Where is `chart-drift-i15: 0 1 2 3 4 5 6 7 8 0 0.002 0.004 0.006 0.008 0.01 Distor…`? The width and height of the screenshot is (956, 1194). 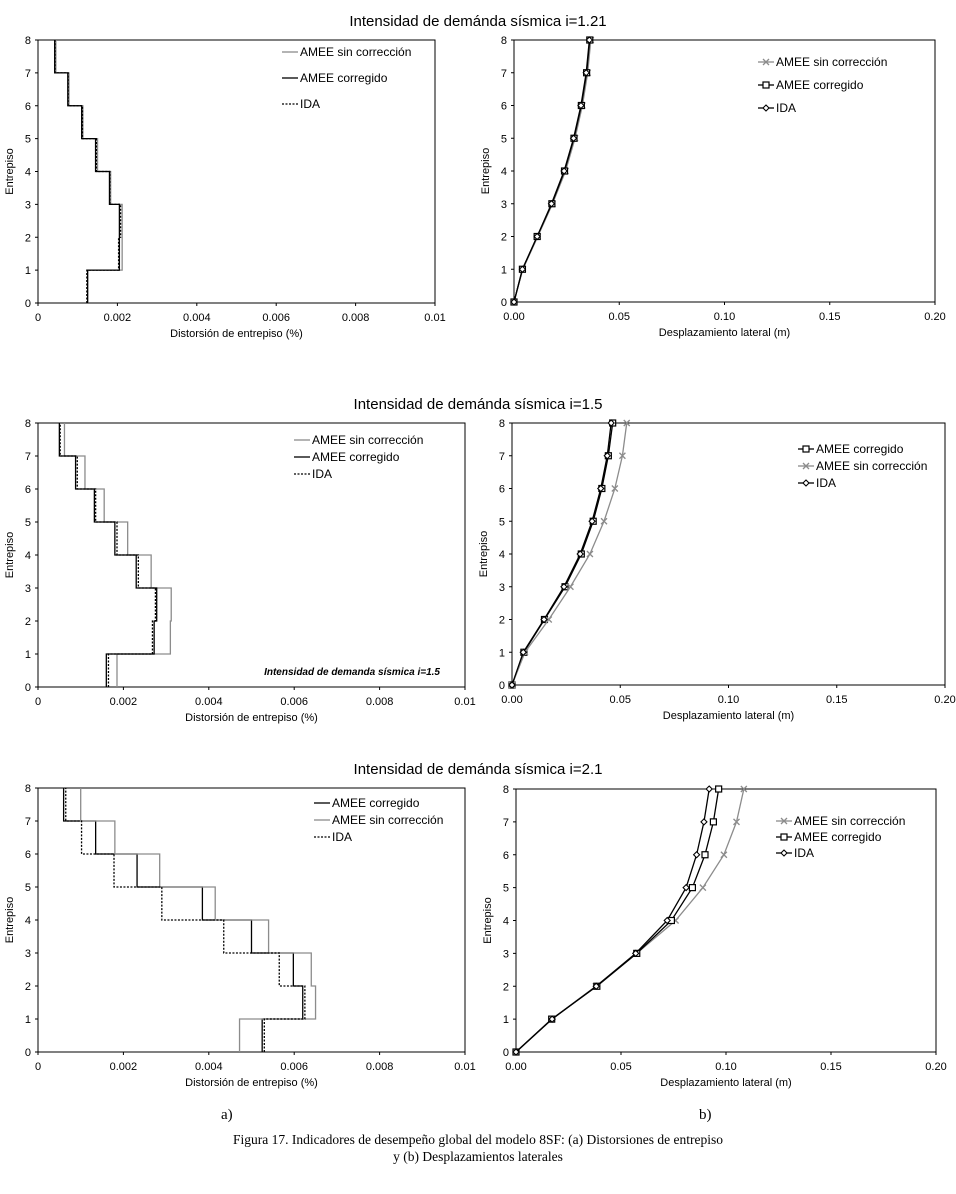
chart-drift-i15: 0 1 2 3 4 5 6 7 8 0 0.002 0.004 0.006 0.008 0.01 Distor… is located at coordinates (240, 571).